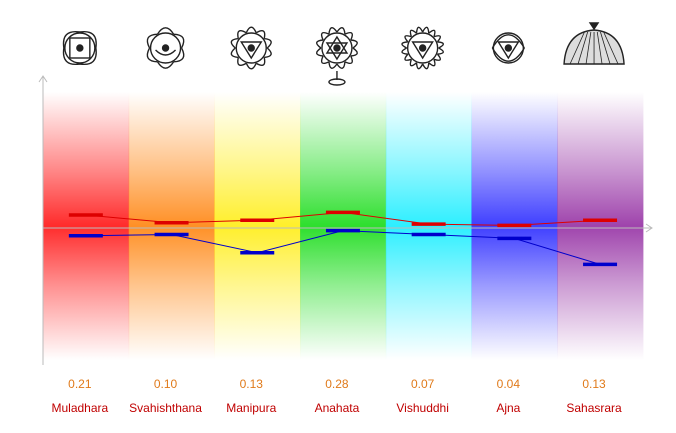  What do you see at coordinates (423, 48) in the screenshot?
I see `vishuddha-symbol-icon` at bounding box center [423, 48].